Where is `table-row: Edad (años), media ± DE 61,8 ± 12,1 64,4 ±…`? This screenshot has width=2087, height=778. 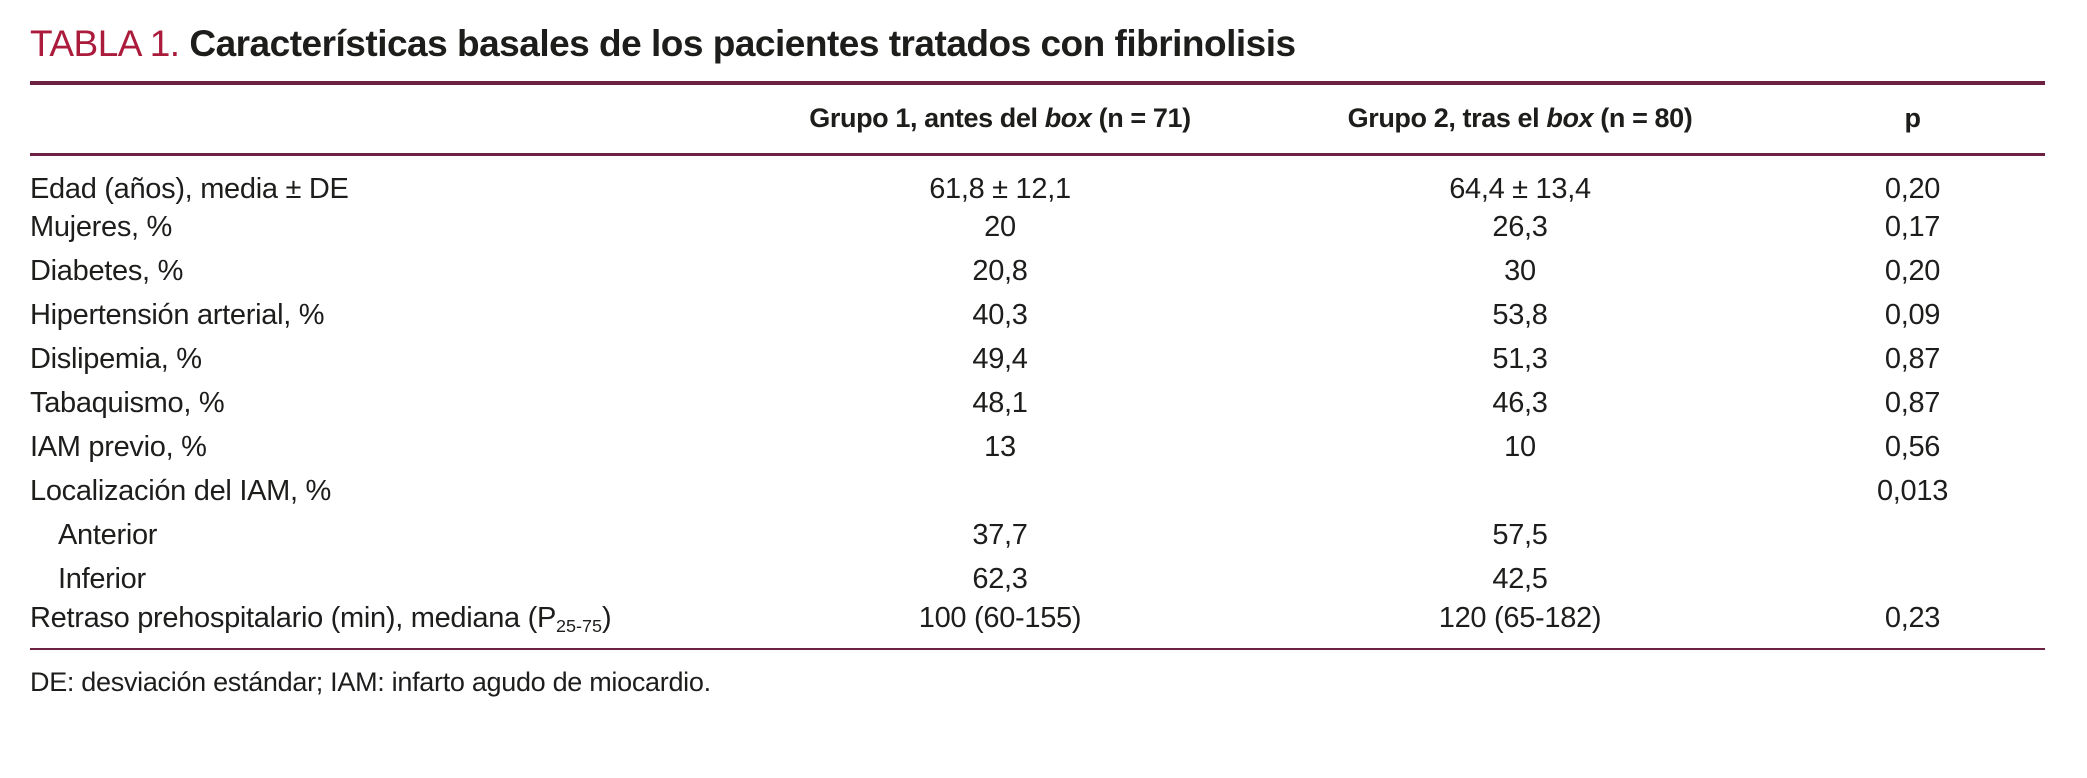 table-row: Edad (años), media ± DE 61,8 ± 12,1 64,4 ±… is located at coordinates (1037, 180).